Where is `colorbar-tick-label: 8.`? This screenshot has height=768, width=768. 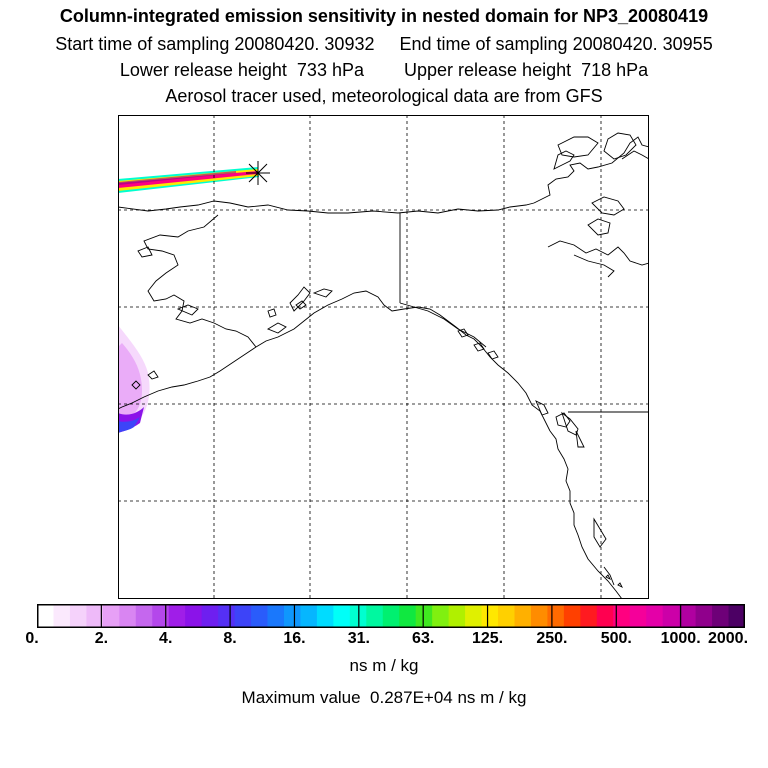 colorbar-tick-label: 8. is located at coordinates (230, 638).